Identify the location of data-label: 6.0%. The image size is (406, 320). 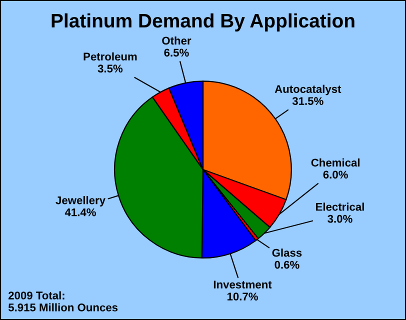
(335, 174).